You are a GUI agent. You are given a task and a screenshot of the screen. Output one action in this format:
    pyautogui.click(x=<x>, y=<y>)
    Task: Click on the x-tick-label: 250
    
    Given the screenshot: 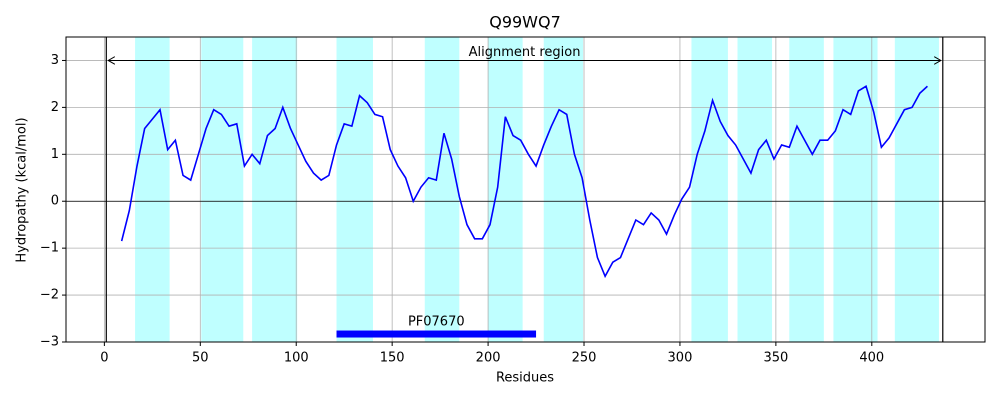 What is the action you would take?
    pyautogui.click(x=584, y=358)
    